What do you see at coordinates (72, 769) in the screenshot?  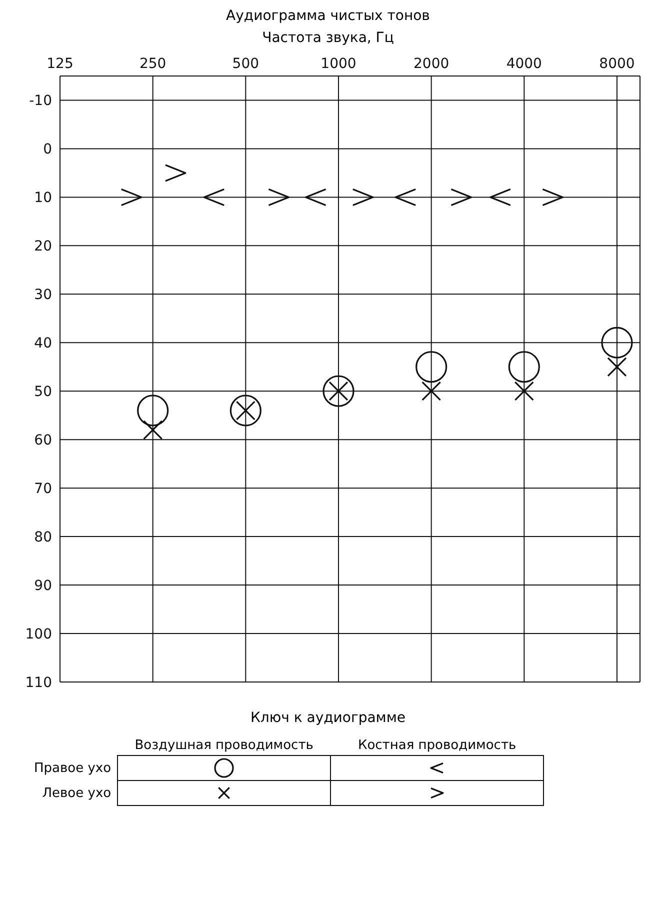 I see `text: Правое ухо` at bounding box center [72, 769].